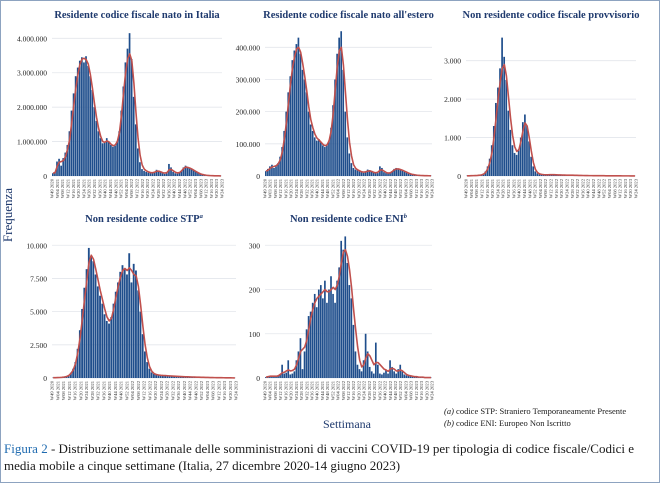 This screenshot has height=483, width=660. I want to click on panel-title: Non residente codice STPa, so click(144, 219).